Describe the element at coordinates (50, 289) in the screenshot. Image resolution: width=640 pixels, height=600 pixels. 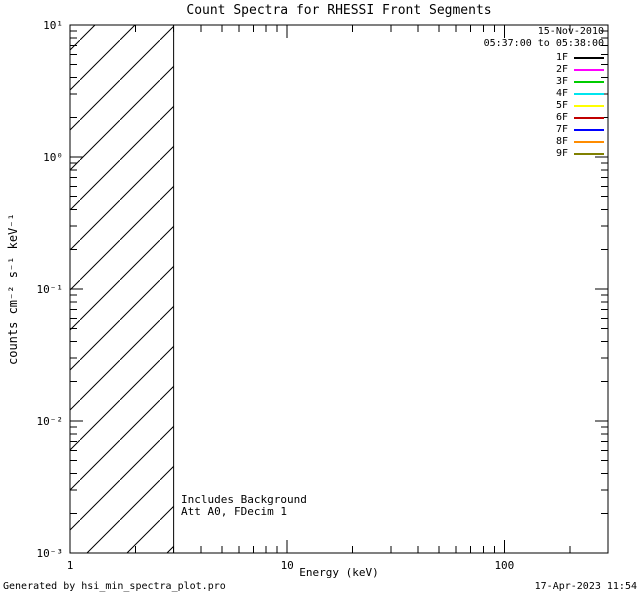
I see `y-tick-label: 10⁻¹` at that location.